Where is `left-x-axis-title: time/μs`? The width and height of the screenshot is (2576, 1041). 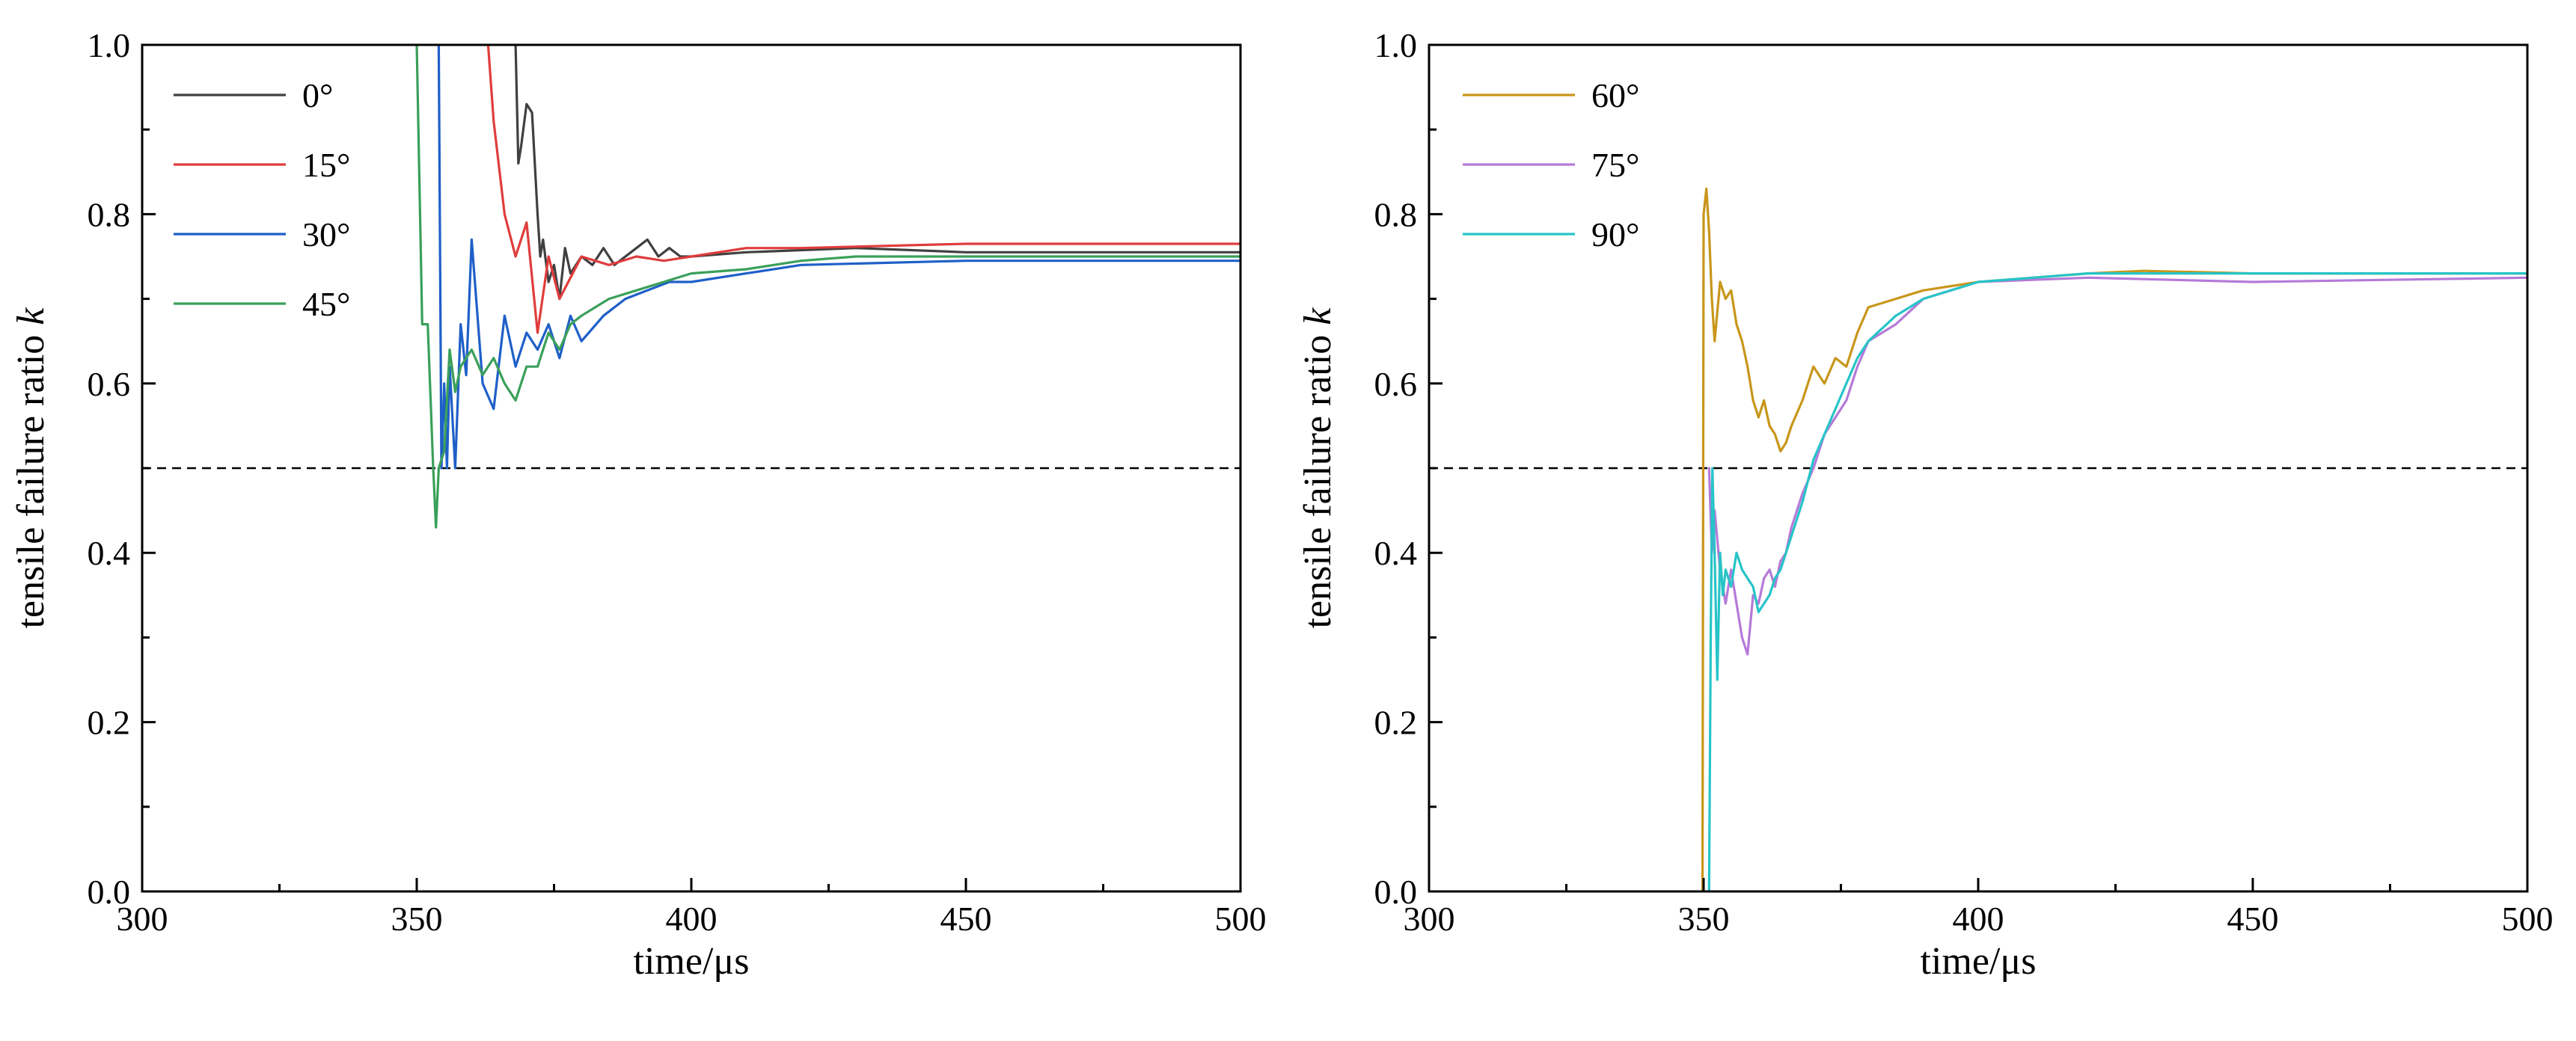 left-x-axis-title: time/μs is located at coordinates (692, 961).